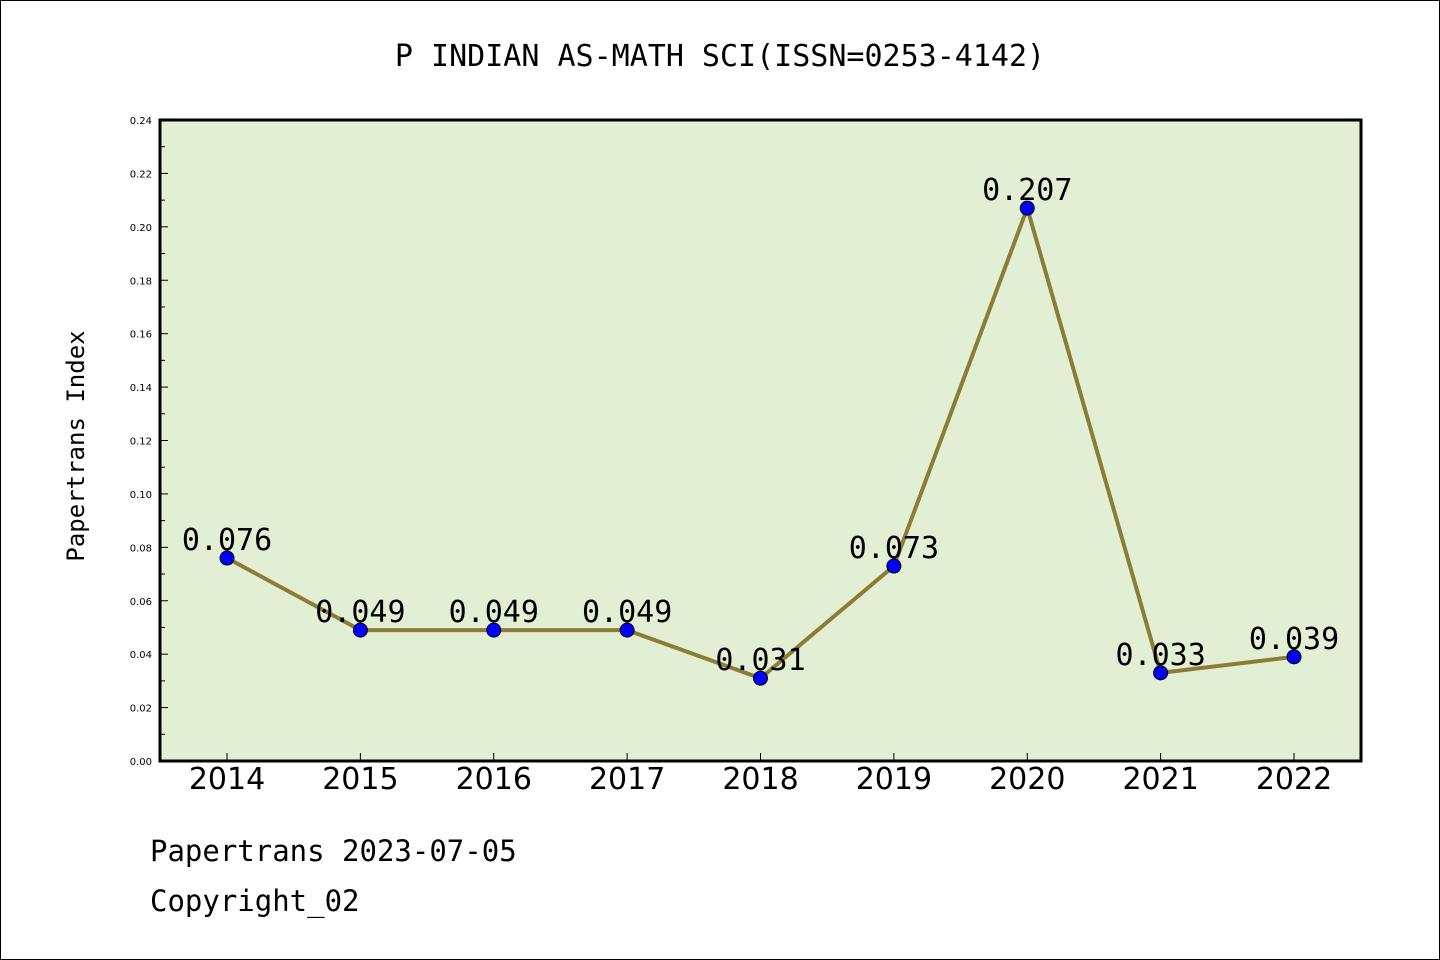 Image resolution: width=1440 pixels, height=960 pixels. Describe the element at coordinates (1160, 779) in the screenshot. I see `x-tick-label: 2021` at that location.